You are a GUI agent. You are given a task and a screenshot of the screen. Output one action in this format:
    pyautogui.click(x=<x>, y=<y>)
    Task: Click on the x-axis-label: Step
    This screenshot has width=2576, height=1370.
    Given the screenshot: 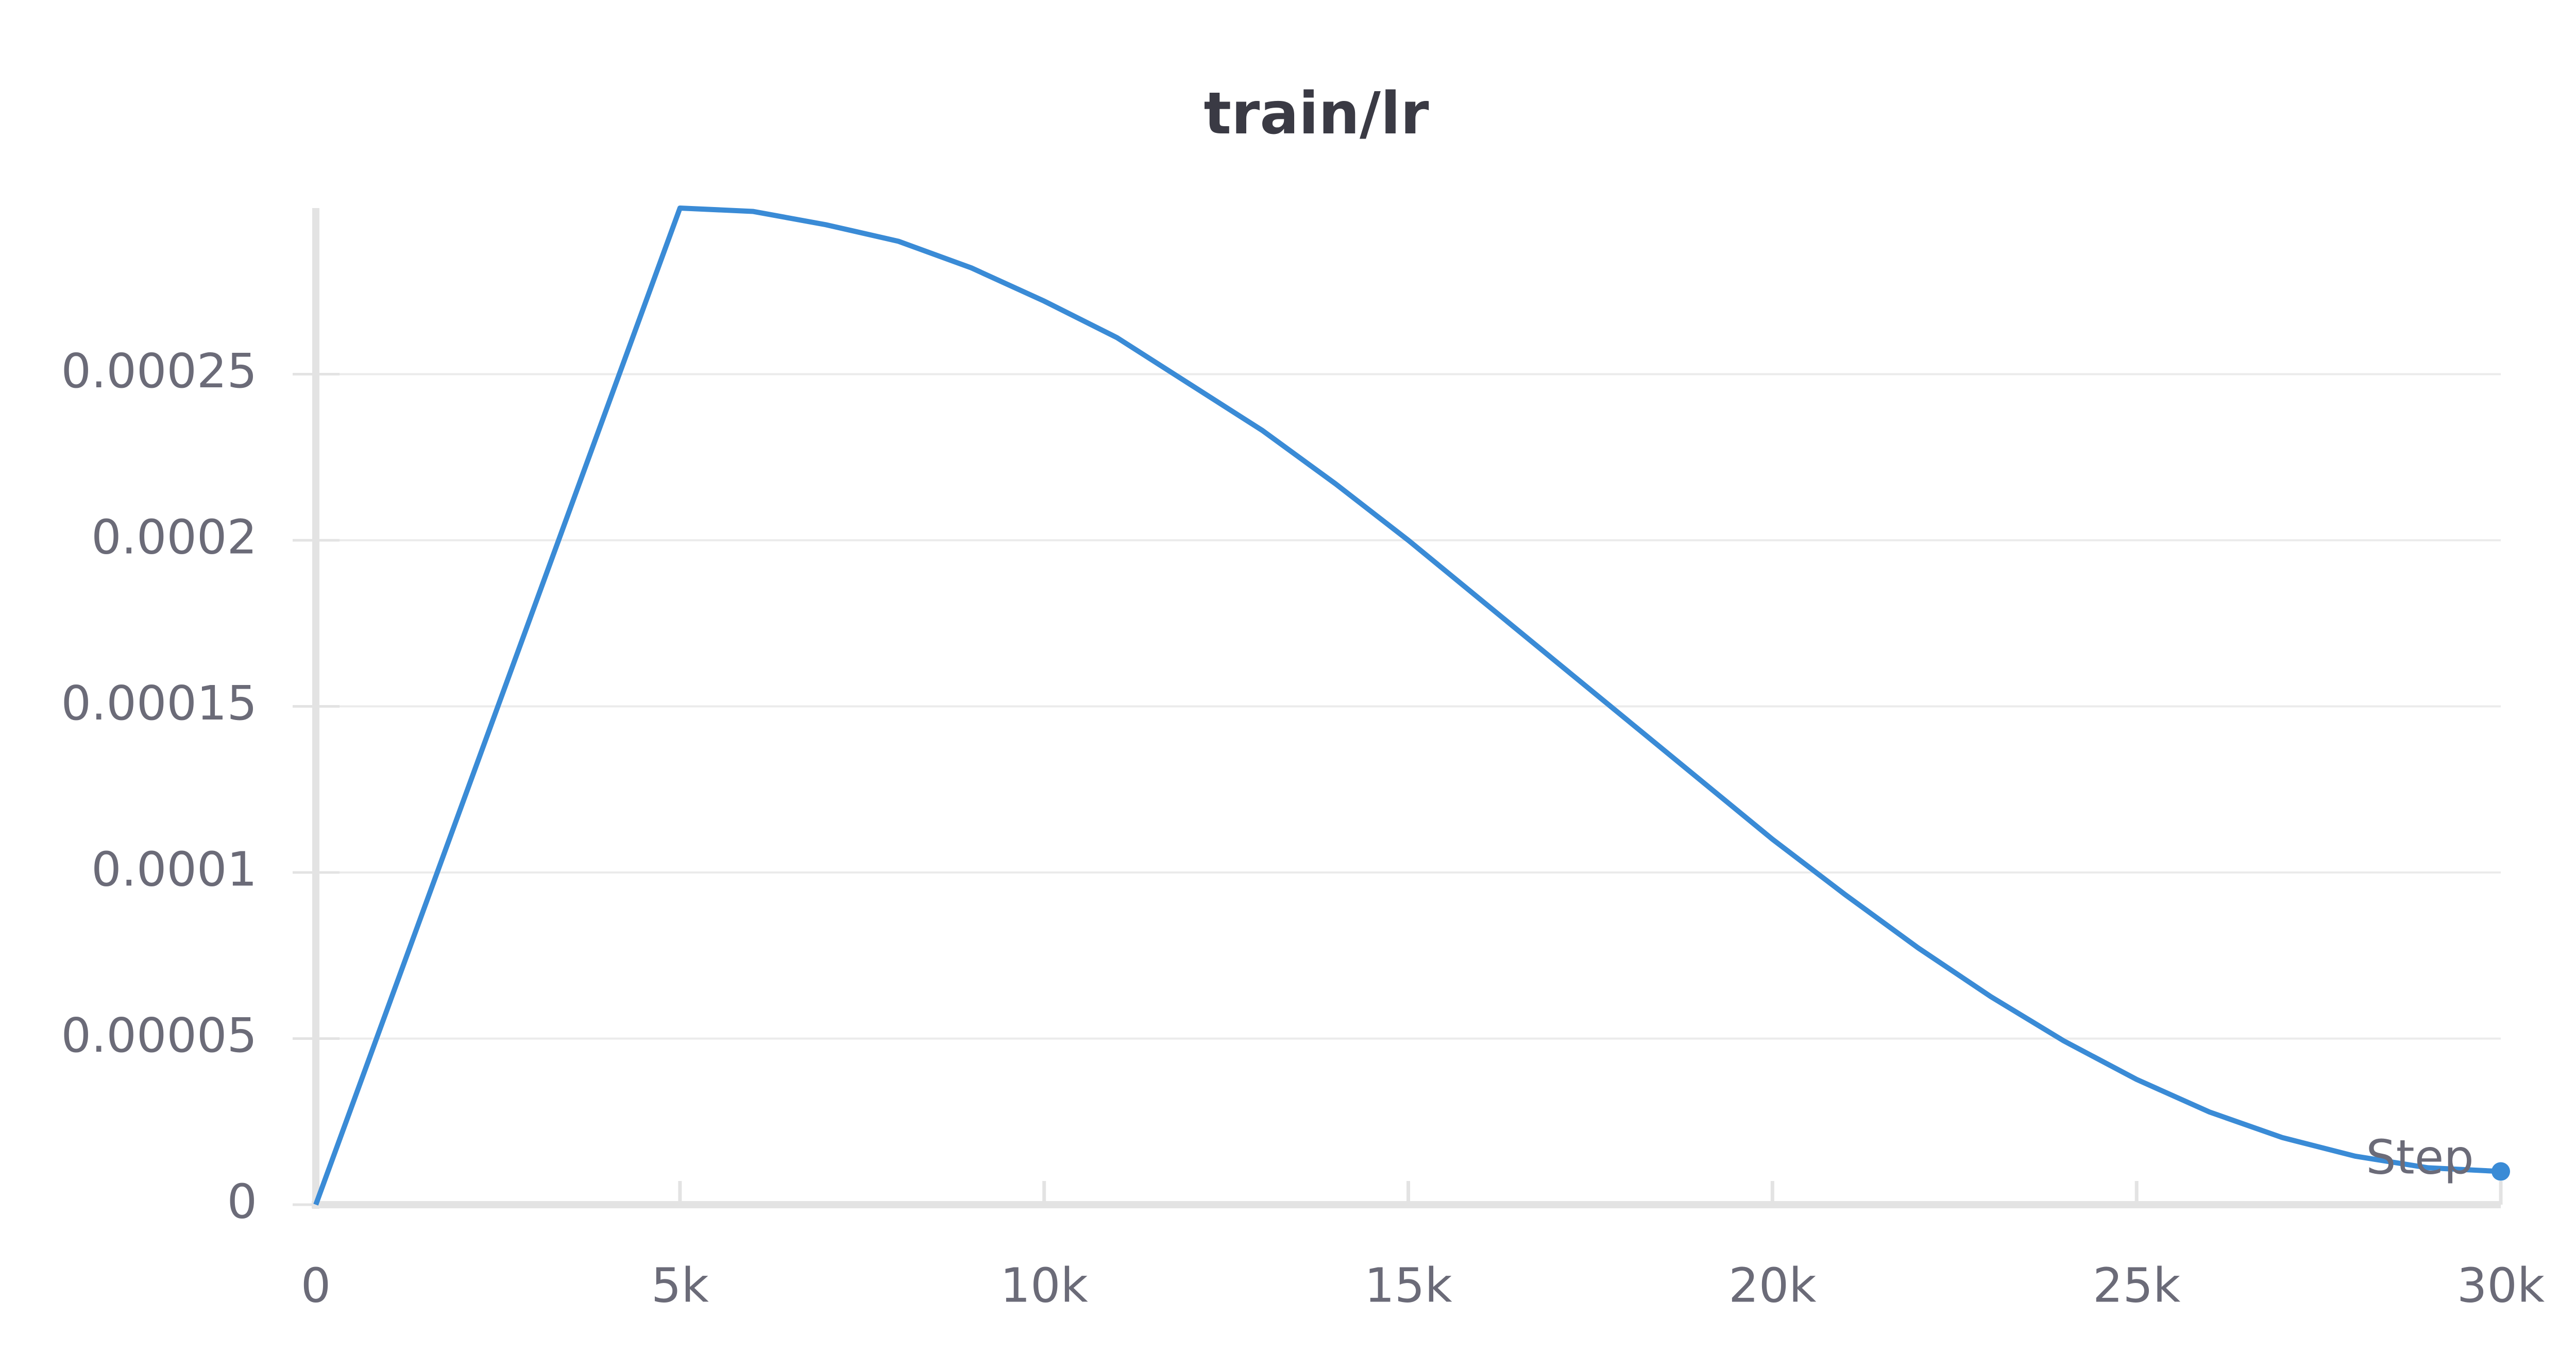 What is the action you would take?
    pyautogui.click(x=2419, y=1157)
    